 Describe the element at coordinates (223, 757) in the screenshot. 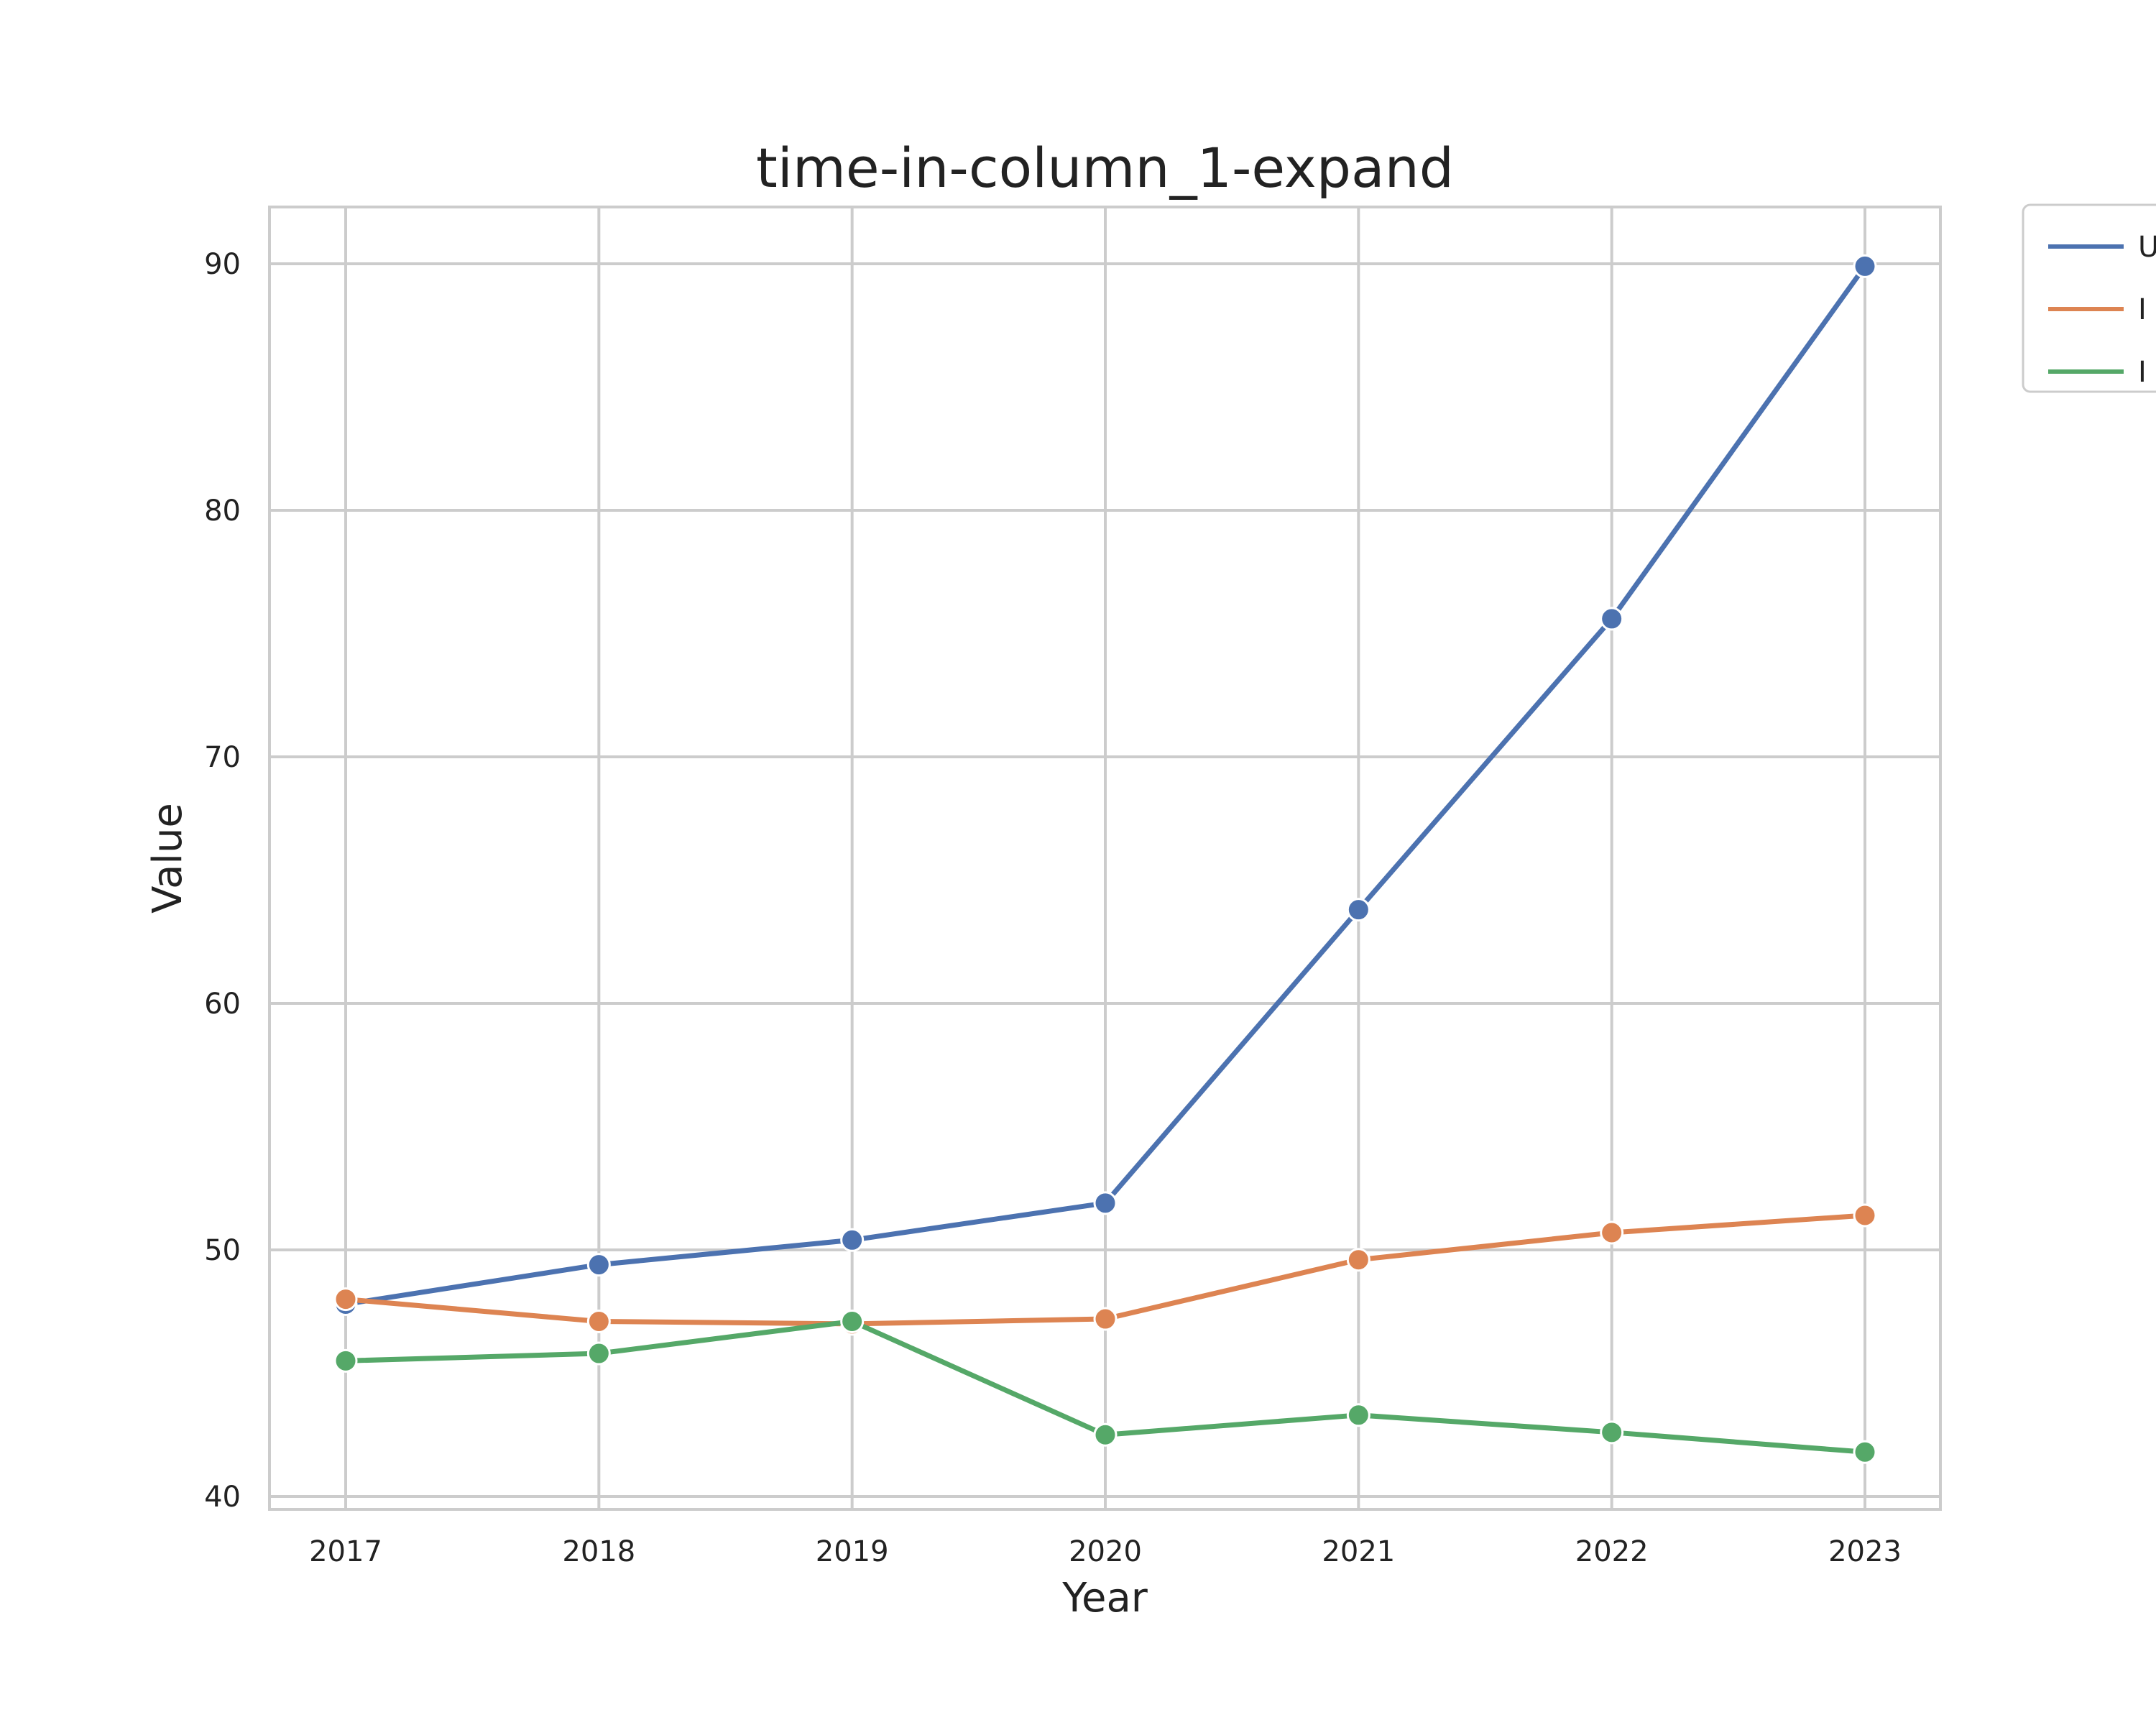

I see `y-tick-label: 70` at that location.